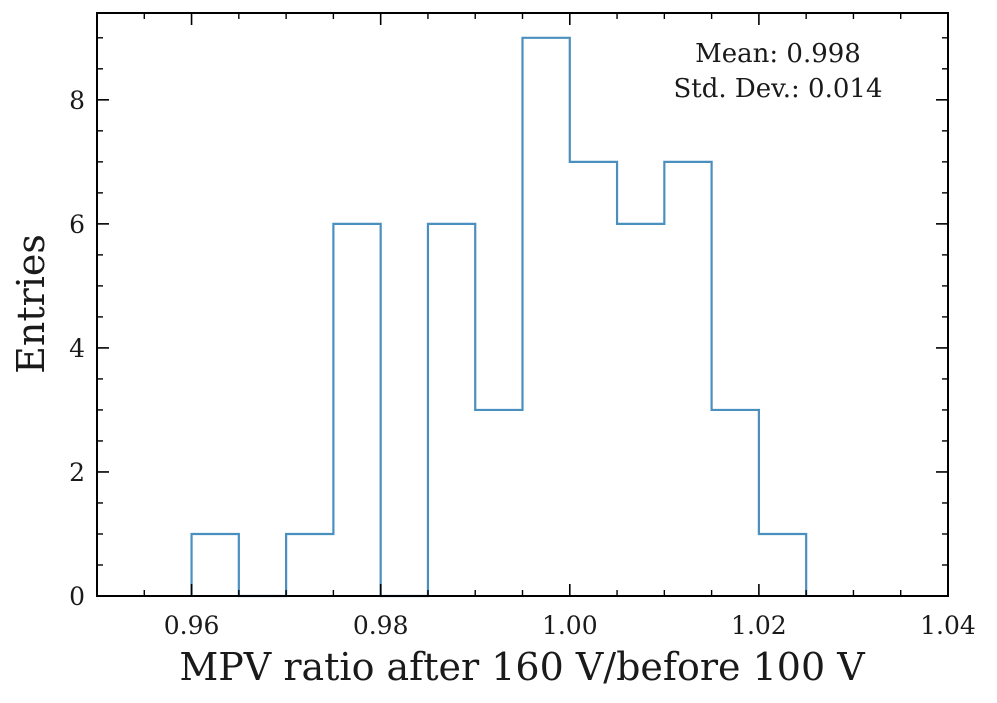 The height and width of the screenshot is (703, 997). Describe the element at coordinates (77, 348) in the screenshot. I see `y-tick-label: 4` at that location.